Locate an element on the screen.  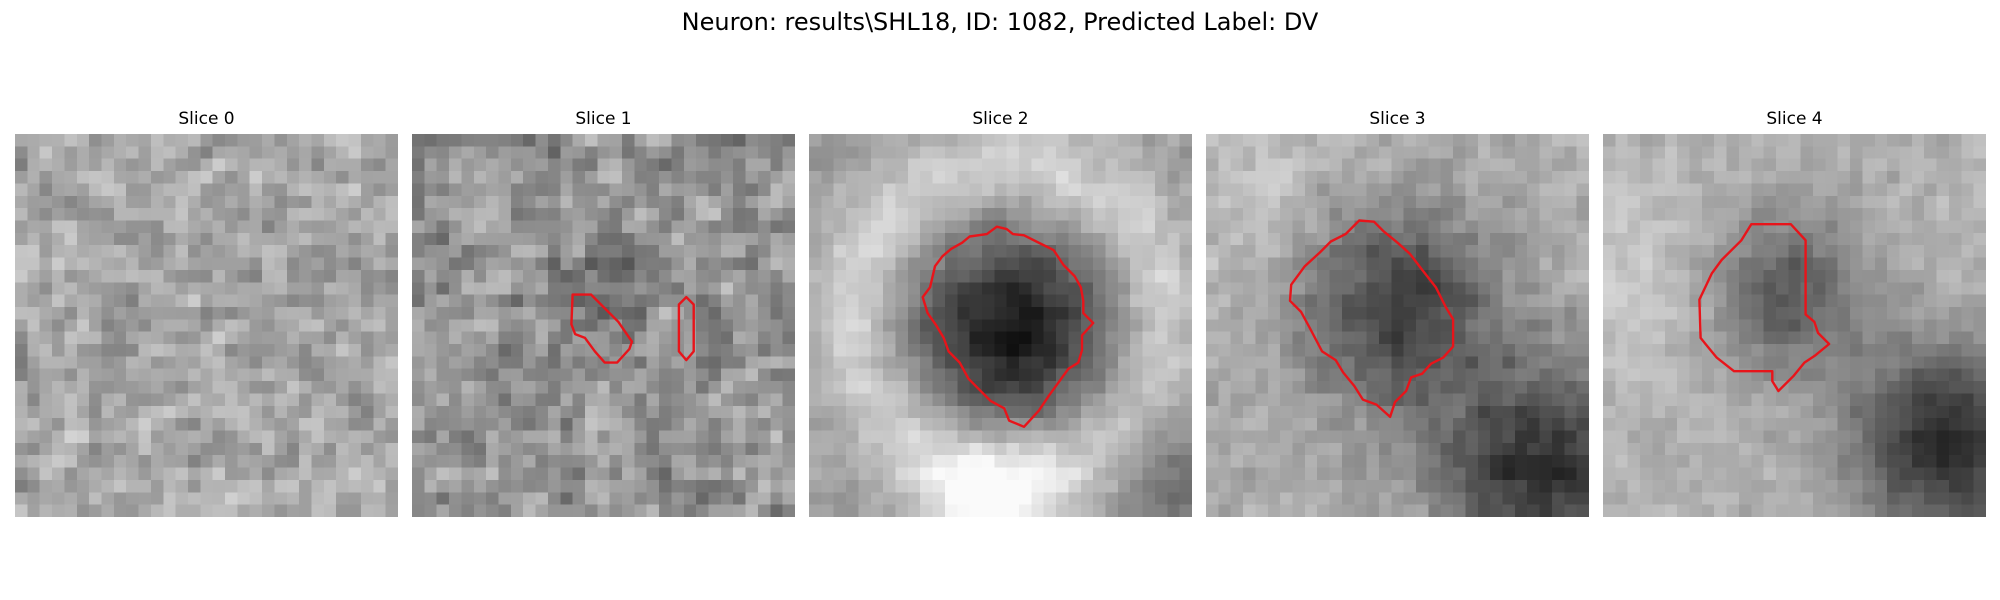
roi-outline is located at coordinates (1008, 326).